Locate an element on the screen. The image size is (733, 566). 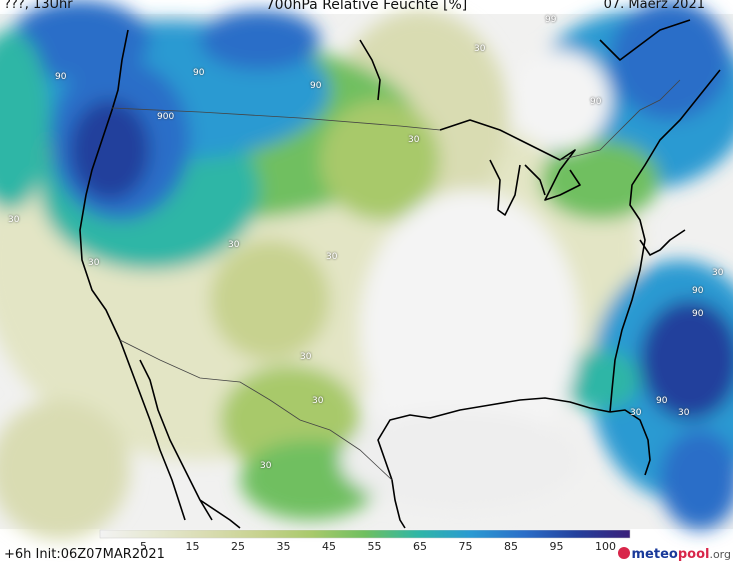
model-run: +6h Init:06Z07MAR2021 is located at coordinates (84, 554).